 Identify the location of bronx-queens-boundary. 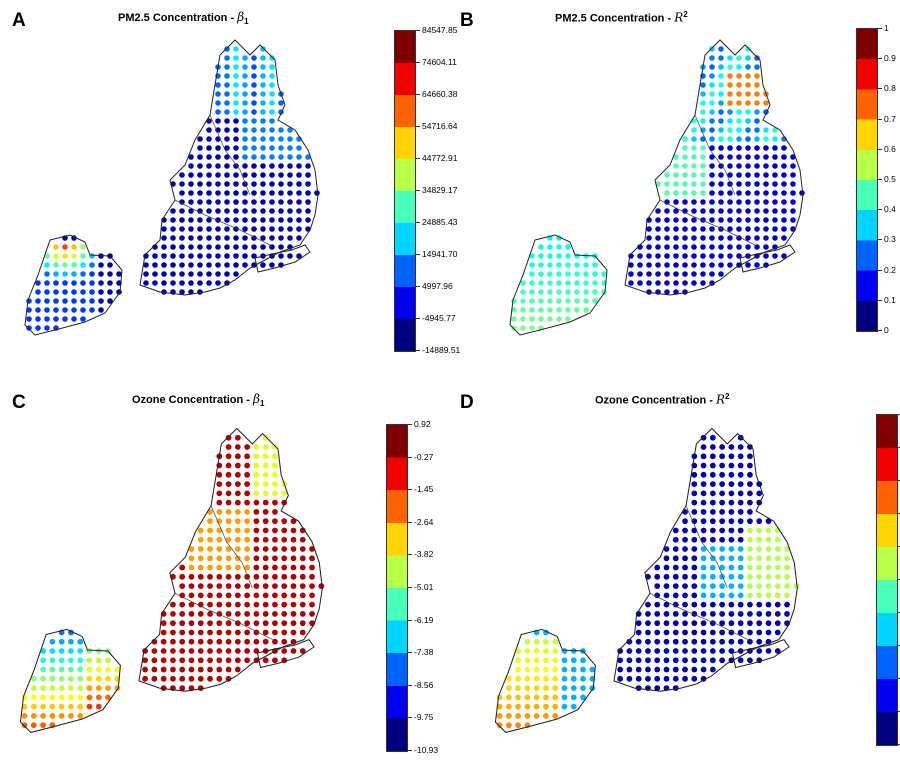
(230, 155).